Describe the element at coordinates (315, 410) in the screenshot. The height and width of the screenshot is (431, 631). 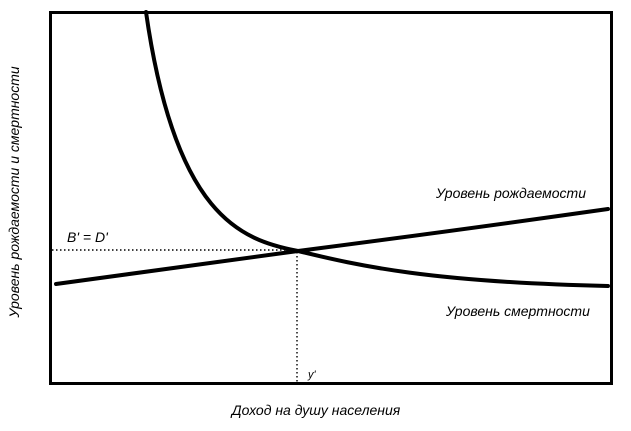
I see `x-axis-label: Доход на душу населения` at that location.